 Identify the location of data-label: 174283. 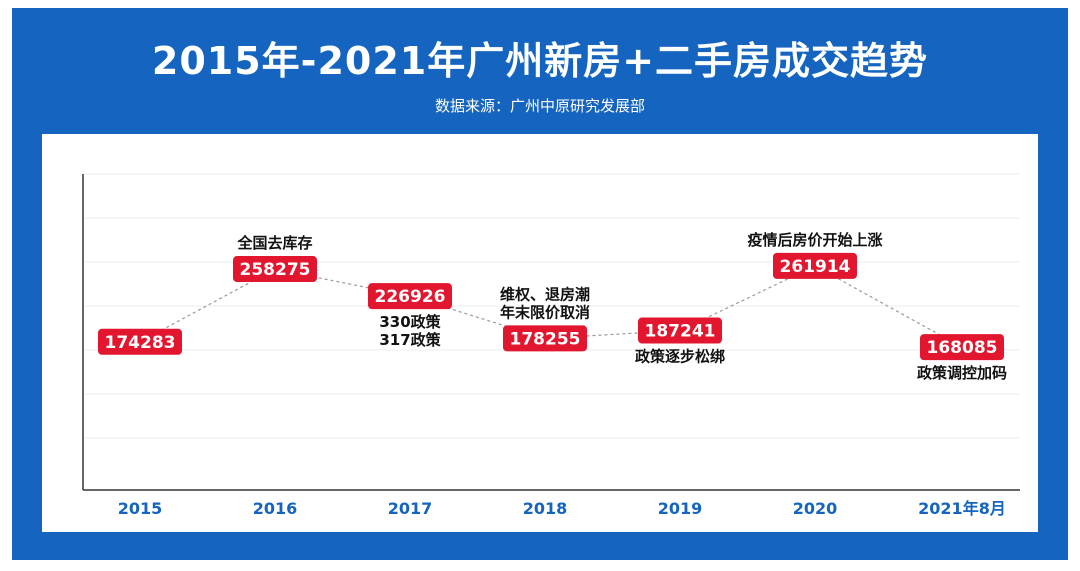
(140, 341).